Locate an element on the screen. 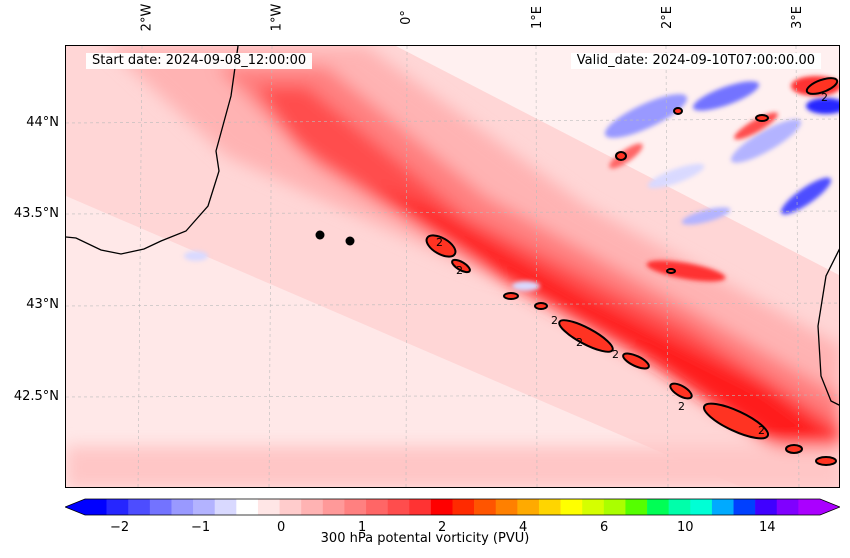 Image resolution: width=850 pixels, height=558 pixels. valid-date-label: Valid_date: 2024-09-10T07:00:00.00 is located at coordinates (695, 61).